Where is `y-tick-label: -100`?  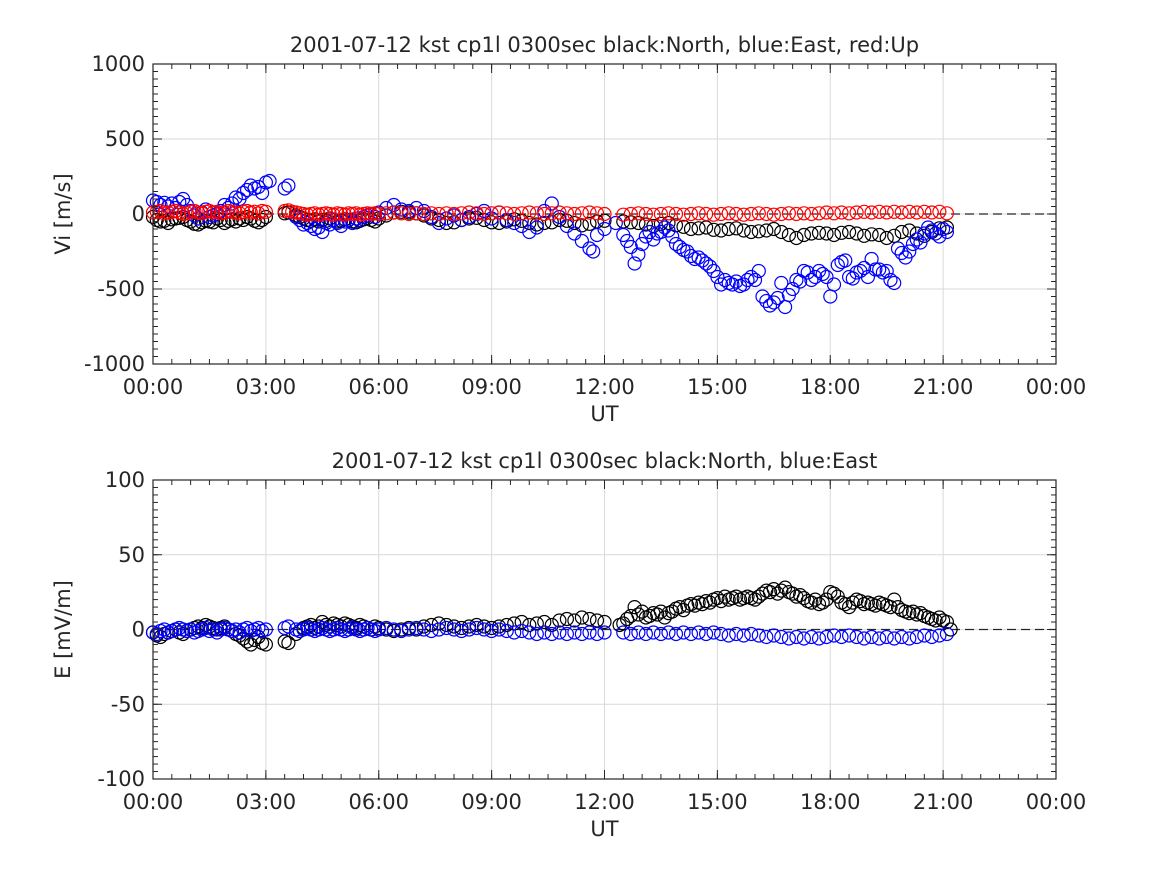 y-tick-label: -100 is located at coordinates (121, 779).